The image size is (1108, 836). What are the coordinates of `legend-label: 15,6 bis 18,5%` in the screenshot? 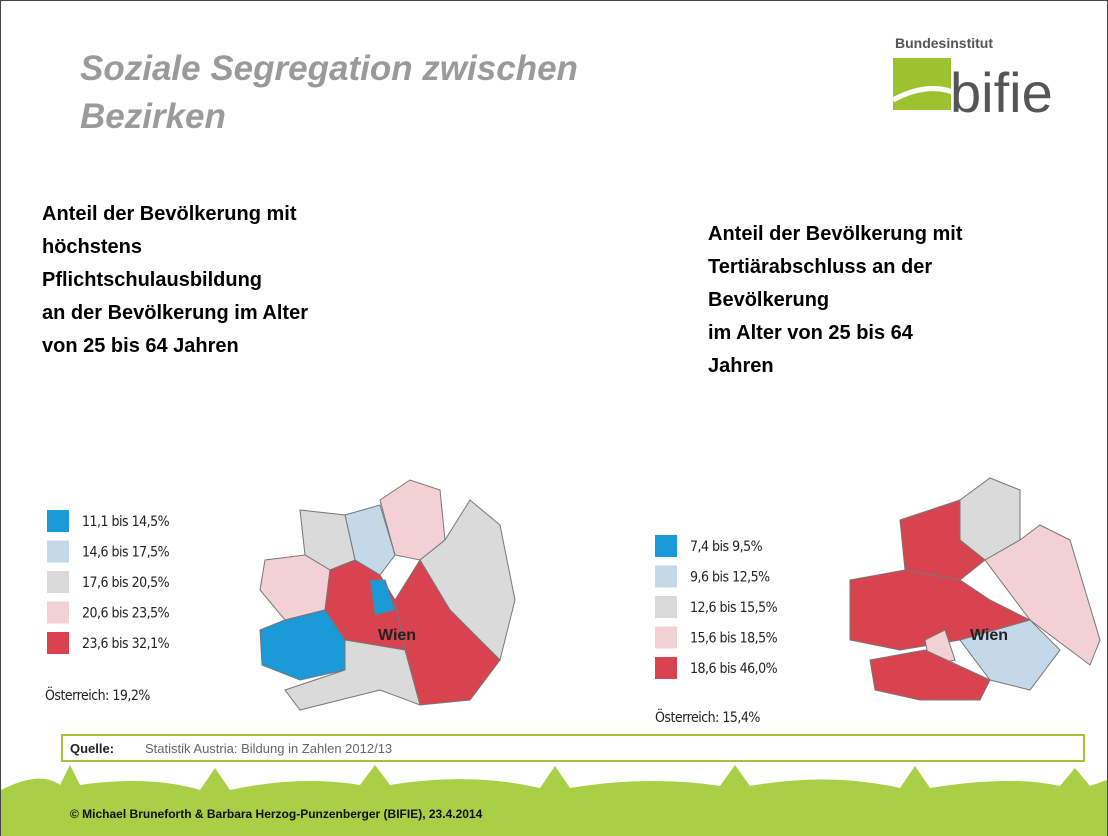 It's located at (734, 639).